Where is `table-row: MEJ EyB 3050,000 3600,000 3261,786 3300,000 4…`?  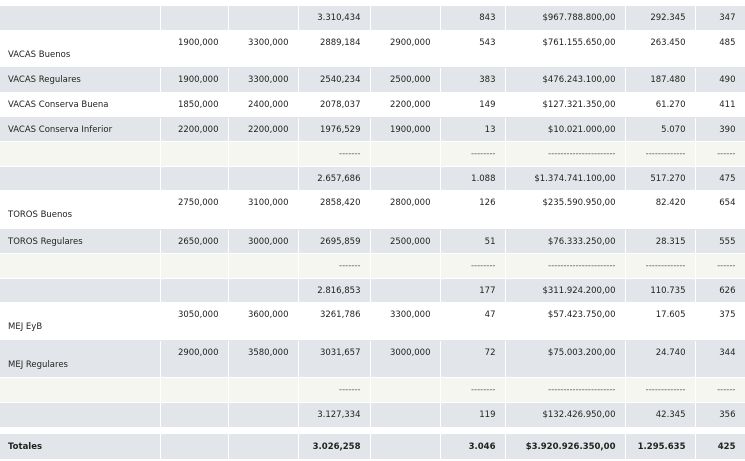 table-row: MEJ EyB 3050,000 3600,000 3261,786 3300,000 4… is located at coordinates (372, 321).